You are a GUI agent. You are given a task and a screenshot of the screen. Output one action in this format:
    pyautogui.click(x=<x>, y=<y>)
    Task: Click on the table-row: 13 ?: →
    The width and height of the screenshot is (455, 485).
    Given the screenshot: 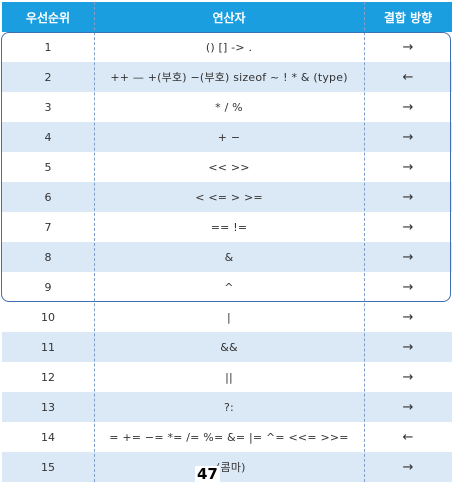 What is the action you would take?
    pyautogui.click(x=227, y=407)
    